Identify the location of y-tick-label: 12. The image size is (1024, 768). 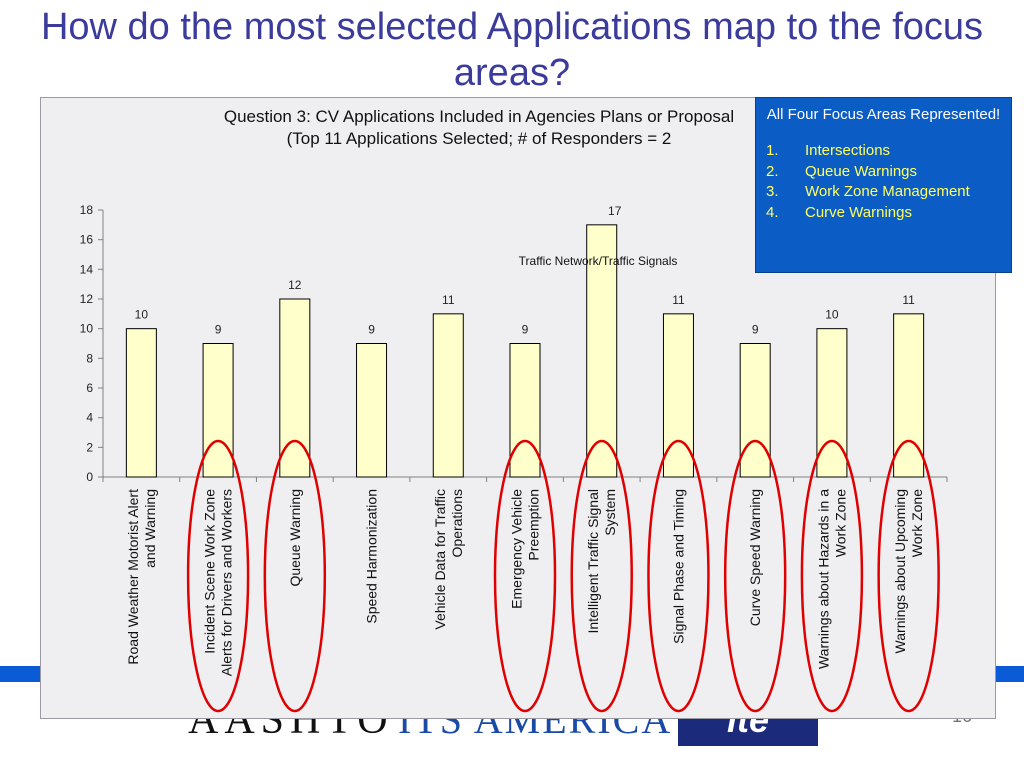
(87, 299).